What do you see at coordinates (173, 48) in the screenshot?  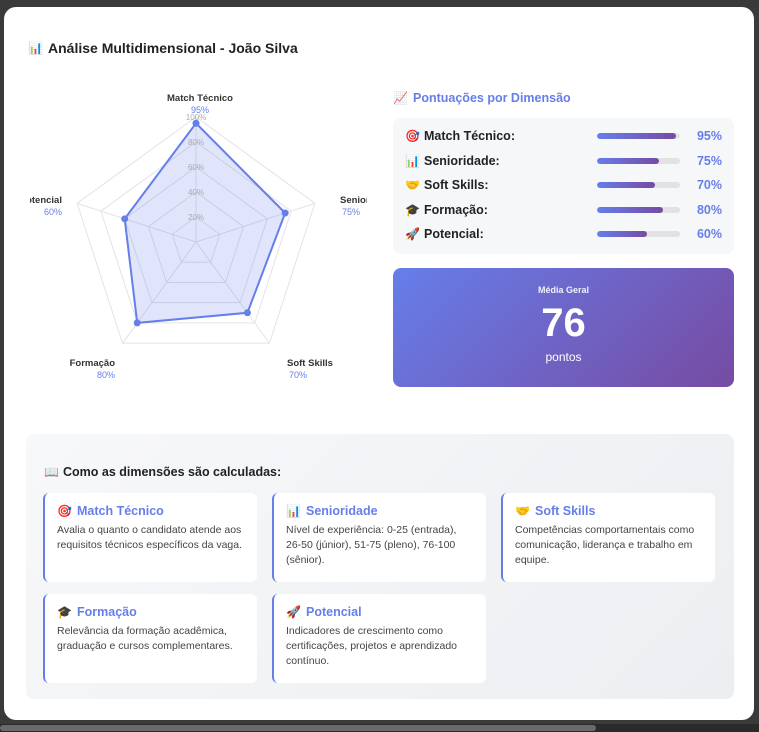 I see `page-title-text: Análise Multidimensional - João Silva` at bounding box center [173, 48].